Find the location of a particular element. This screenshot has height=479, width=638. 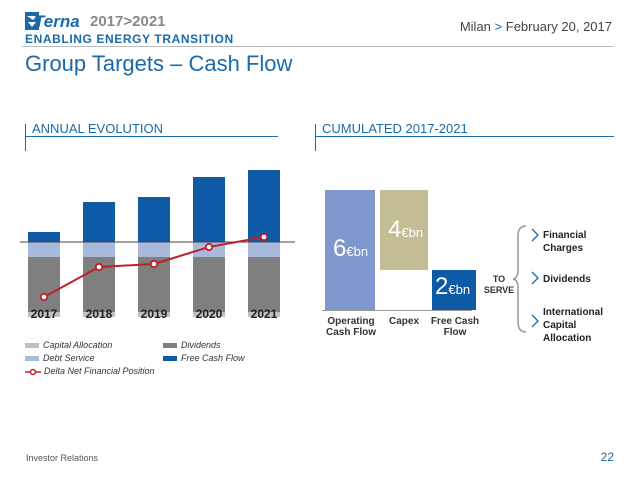

legend-free-cash-flow: Free Cash Flow is located at coordinates (204, 358).